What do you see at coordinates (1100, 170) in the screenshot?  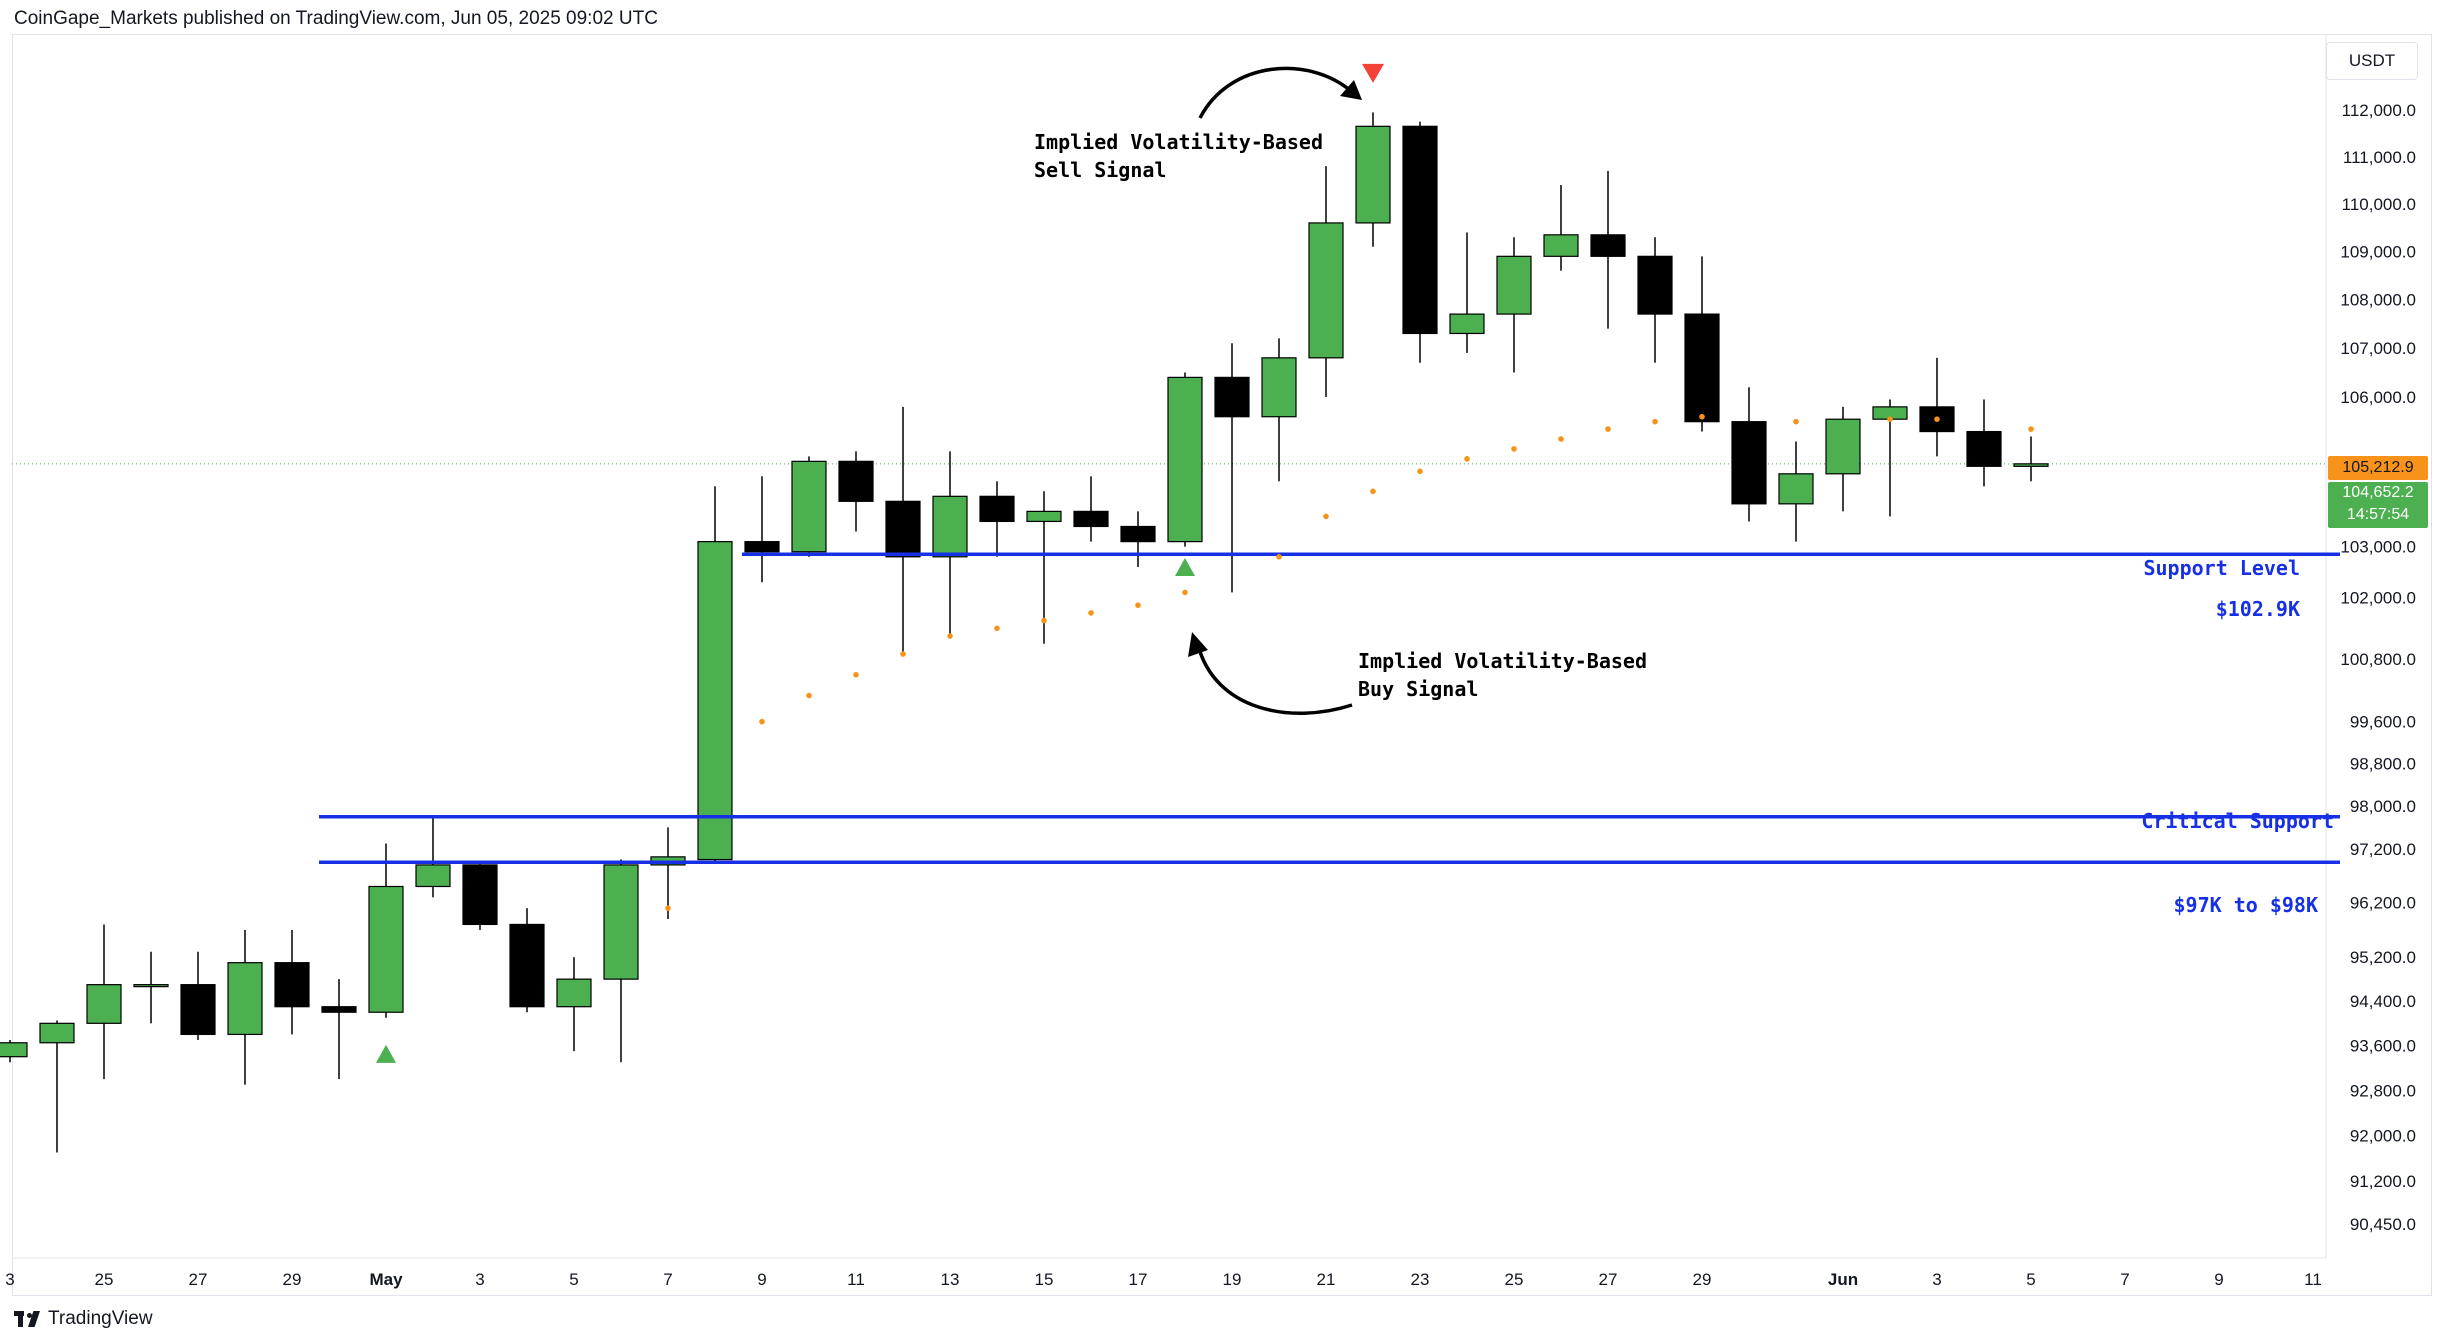 I see `sell-annotation-line2: Sell Signal` at bounding box center [1100, 170].